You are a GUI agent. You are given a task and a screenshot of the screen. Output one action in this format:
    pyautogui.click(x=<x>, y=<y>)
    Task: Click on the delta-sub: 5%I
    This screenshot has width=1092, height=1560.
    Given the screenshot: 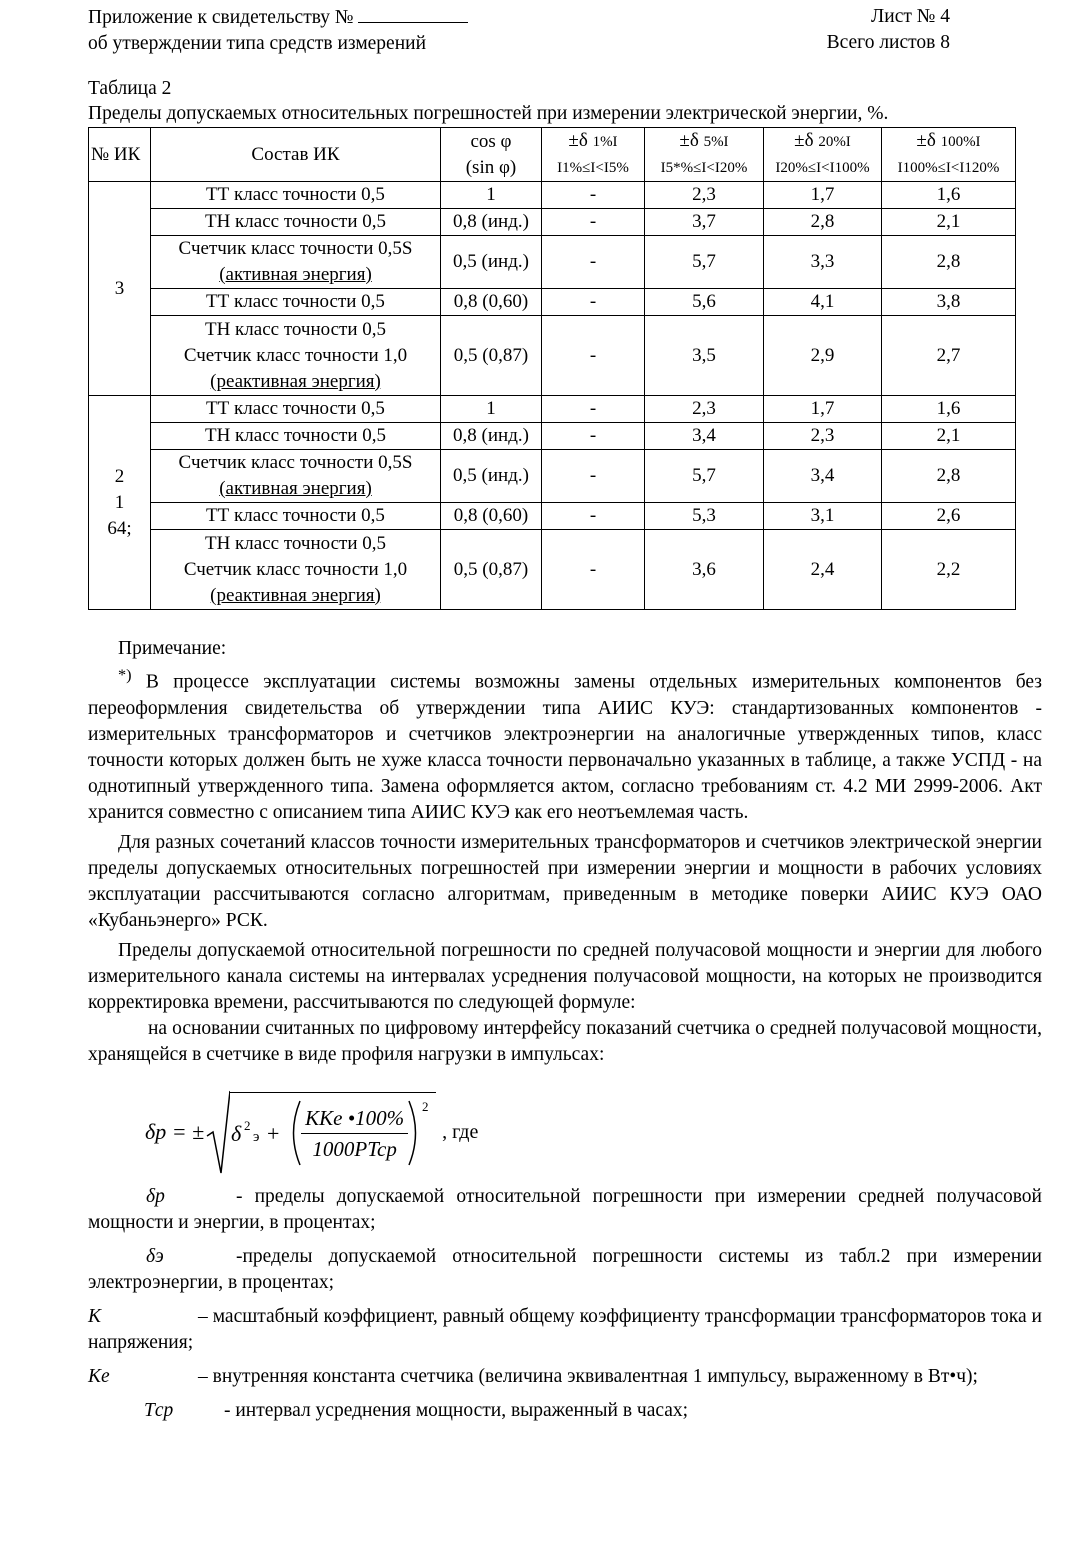 What is the action you would take?
    pyautogui.click(x=716, y=142)
    